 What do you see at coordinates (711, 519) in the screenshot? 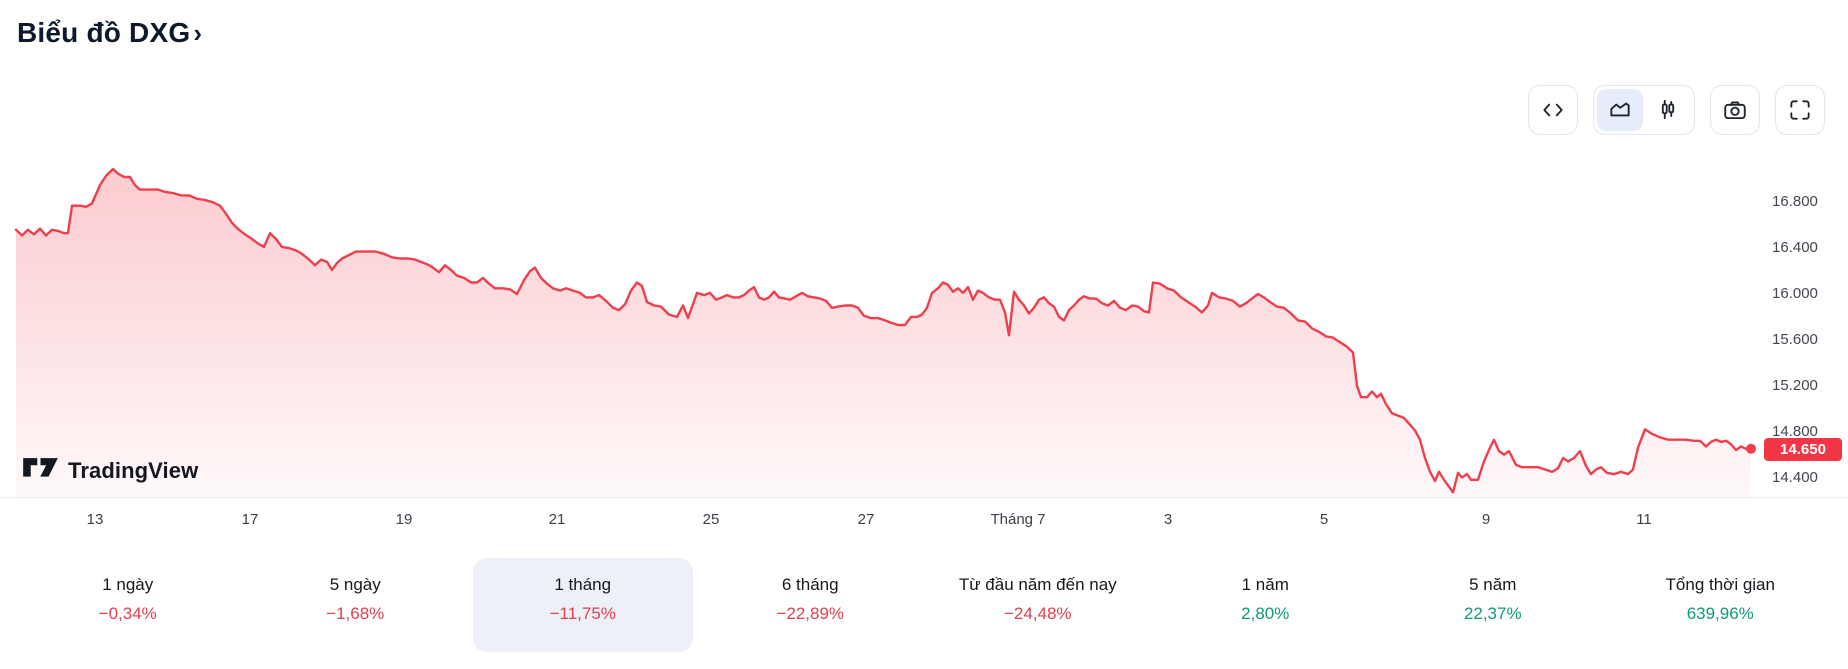
I see `time-axis-label: 25` at bounding box center [711, 519].